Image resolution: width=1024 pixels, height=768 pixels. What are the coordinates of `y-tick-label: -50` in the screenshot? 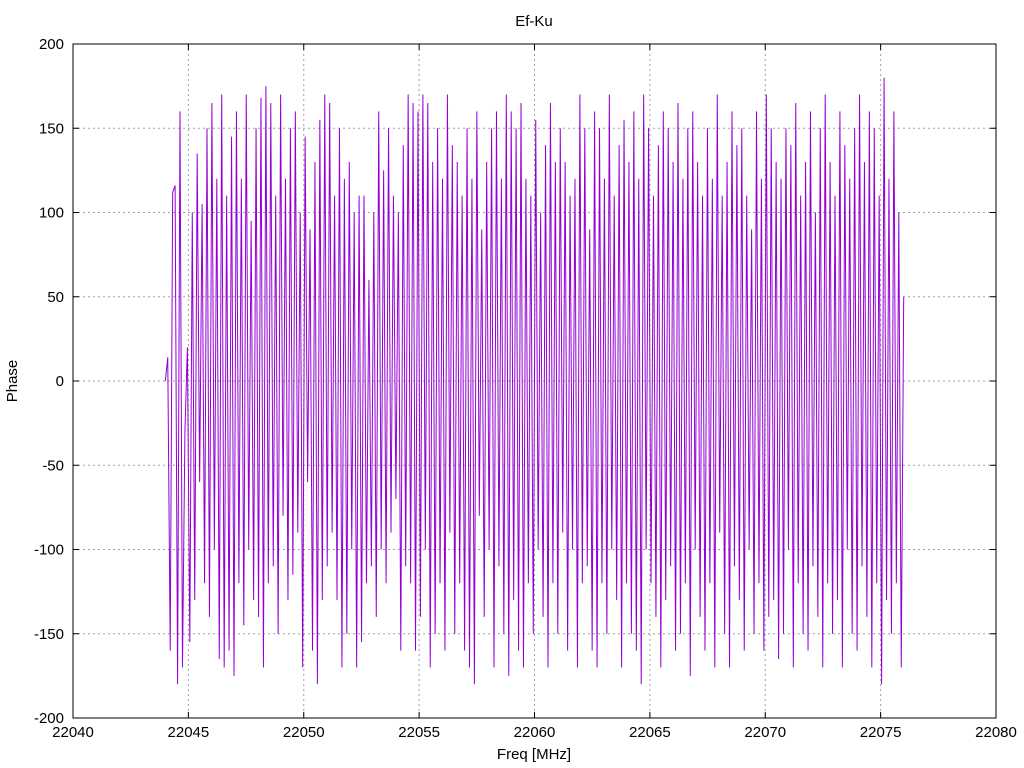 It's located at (53, 465).